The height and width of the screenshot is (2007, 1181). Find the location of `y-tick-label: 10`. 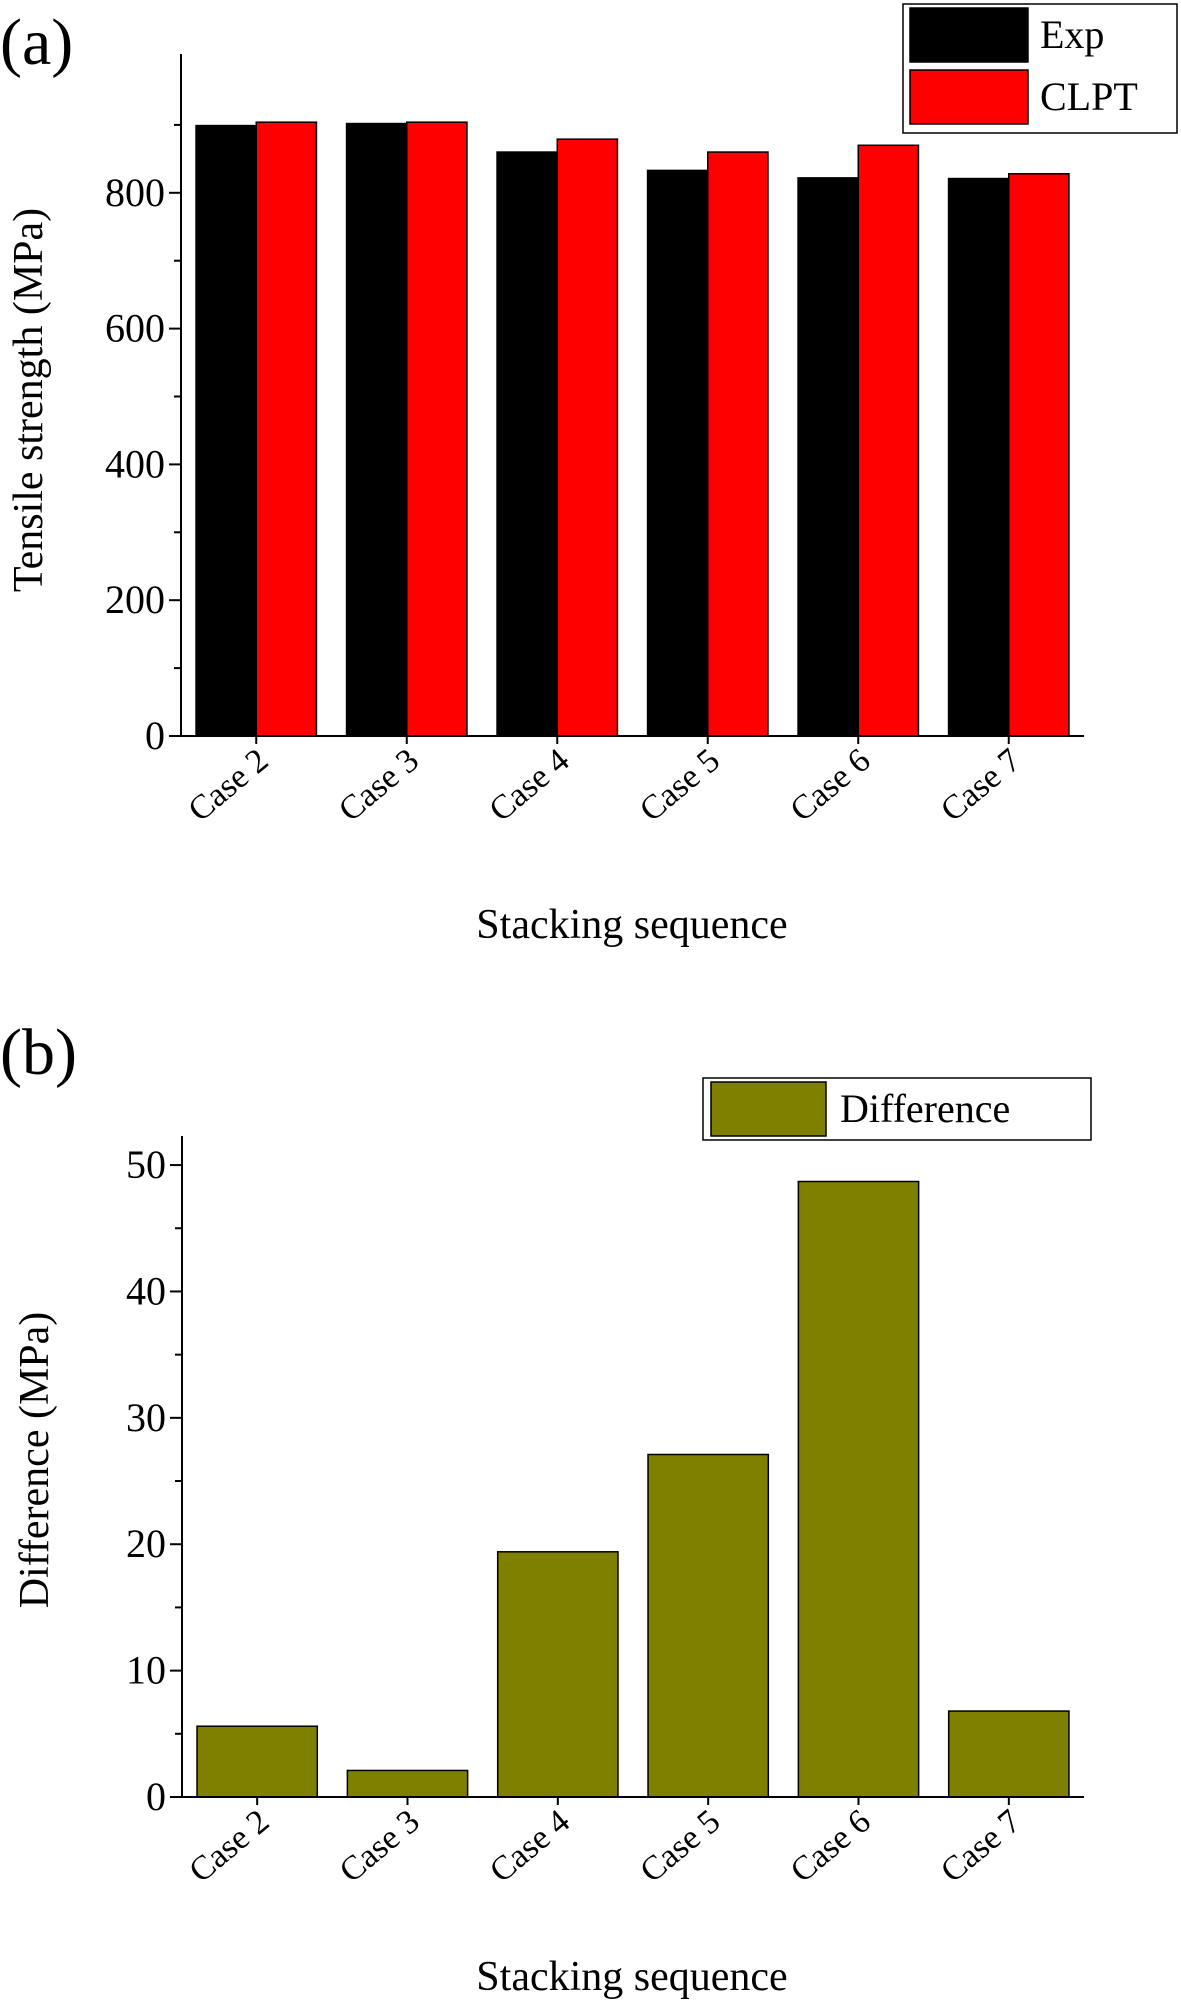

y-tick-label: 10 is located at coordinates (146, 1670).